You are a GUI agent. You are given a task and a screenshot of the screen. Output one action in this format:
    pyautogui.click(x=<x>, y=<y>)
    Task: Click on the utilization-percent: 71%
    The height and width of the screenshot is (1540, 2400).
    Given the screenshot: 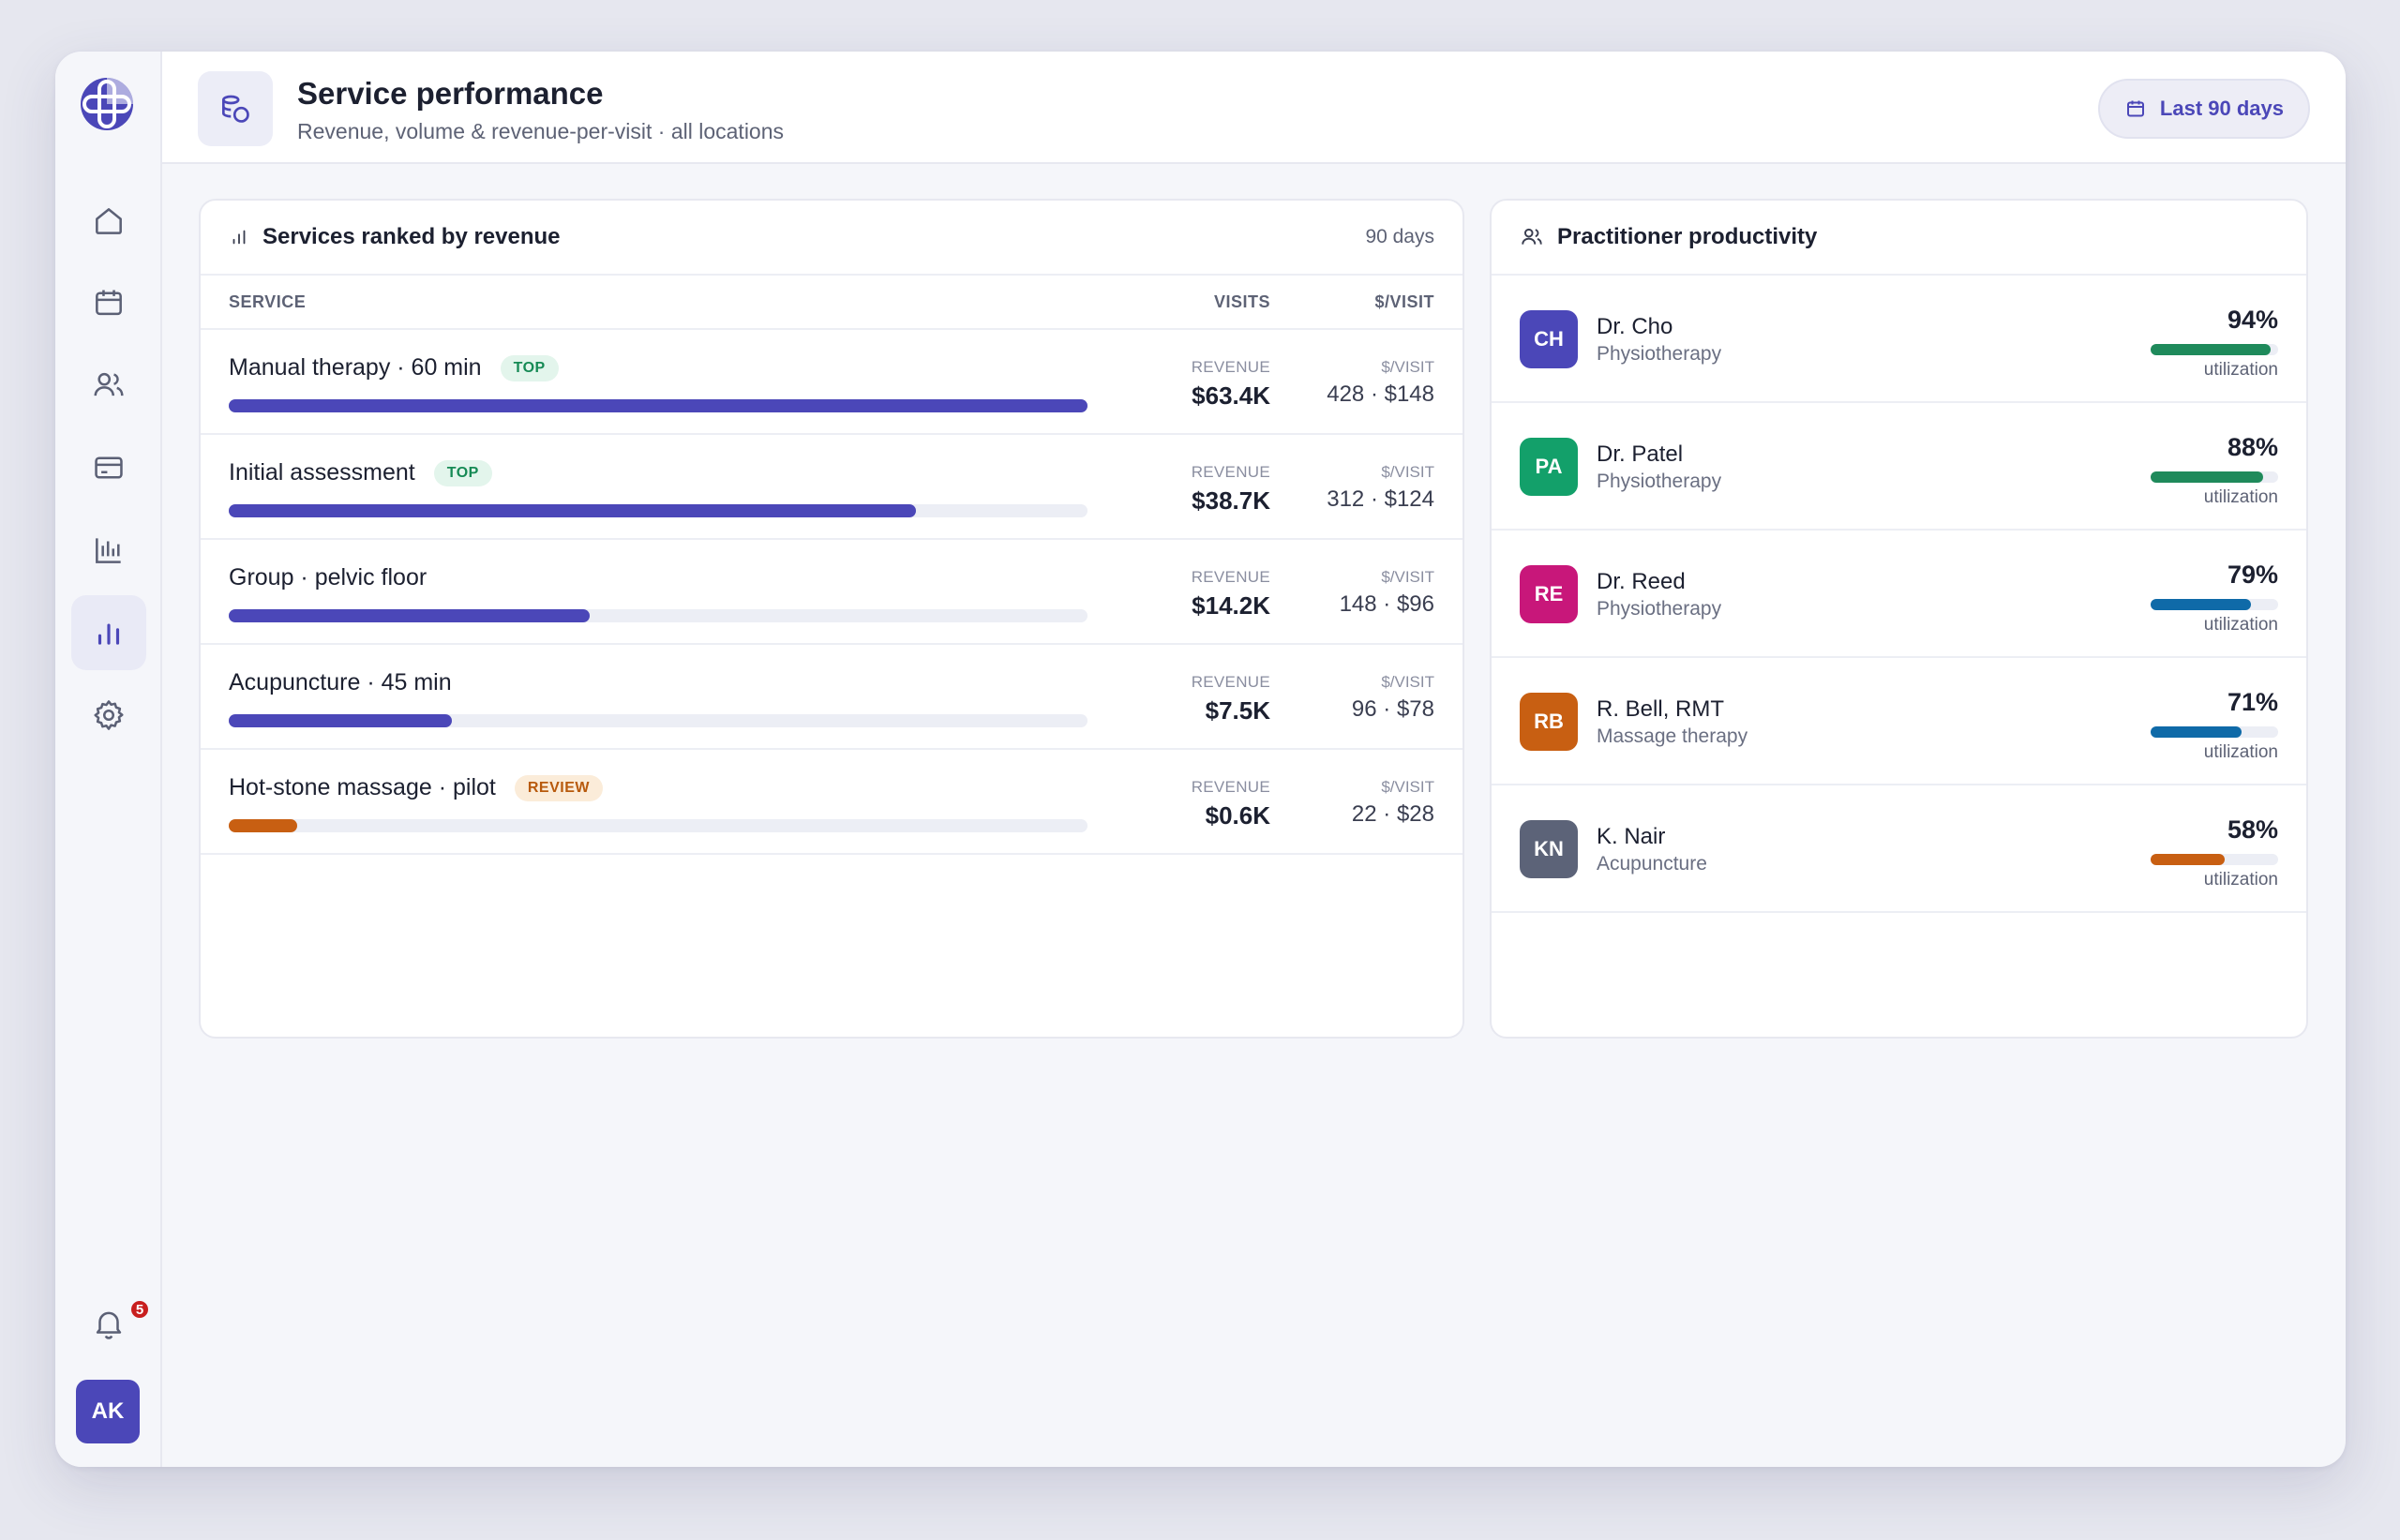 What is the action you would take?
    pyautogui.click(x=2252, y=702)
    